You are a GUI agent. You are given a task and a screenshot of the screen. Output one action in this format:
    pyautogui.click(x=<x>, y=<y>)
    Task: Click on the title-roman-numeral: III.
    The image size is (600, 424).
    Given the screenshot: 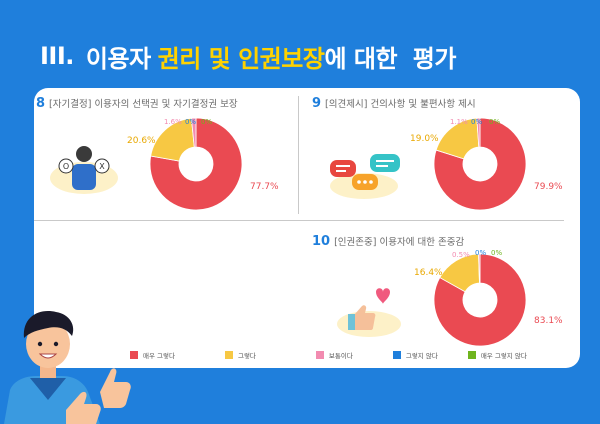 What is the action you would take?
    pyautogui.click(x=57, y=56)
    